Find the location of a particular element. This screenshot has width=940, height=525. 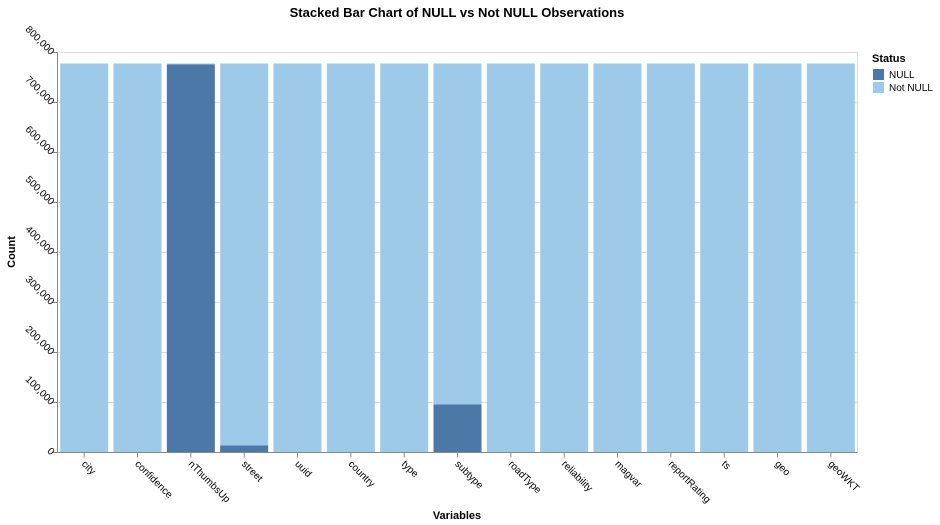

legend-label: Not NULL is located at coordinates (911, 88).